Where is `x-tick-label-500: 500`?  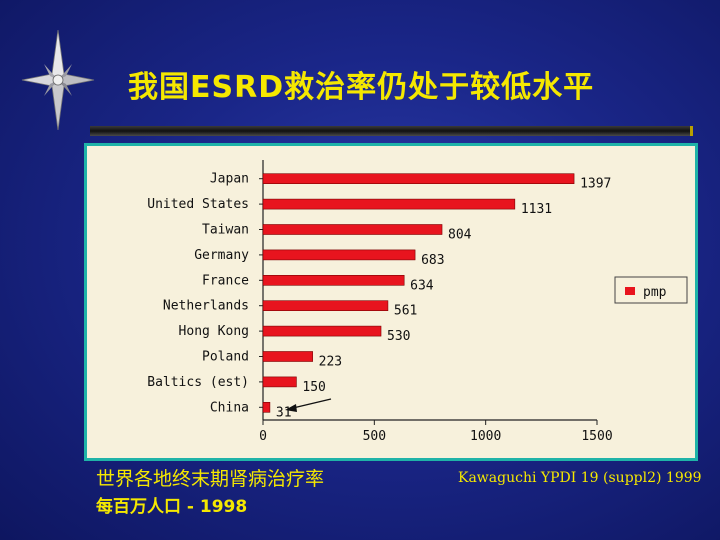 x-tick-label-500: 500 is located at coordinates (374, 436).